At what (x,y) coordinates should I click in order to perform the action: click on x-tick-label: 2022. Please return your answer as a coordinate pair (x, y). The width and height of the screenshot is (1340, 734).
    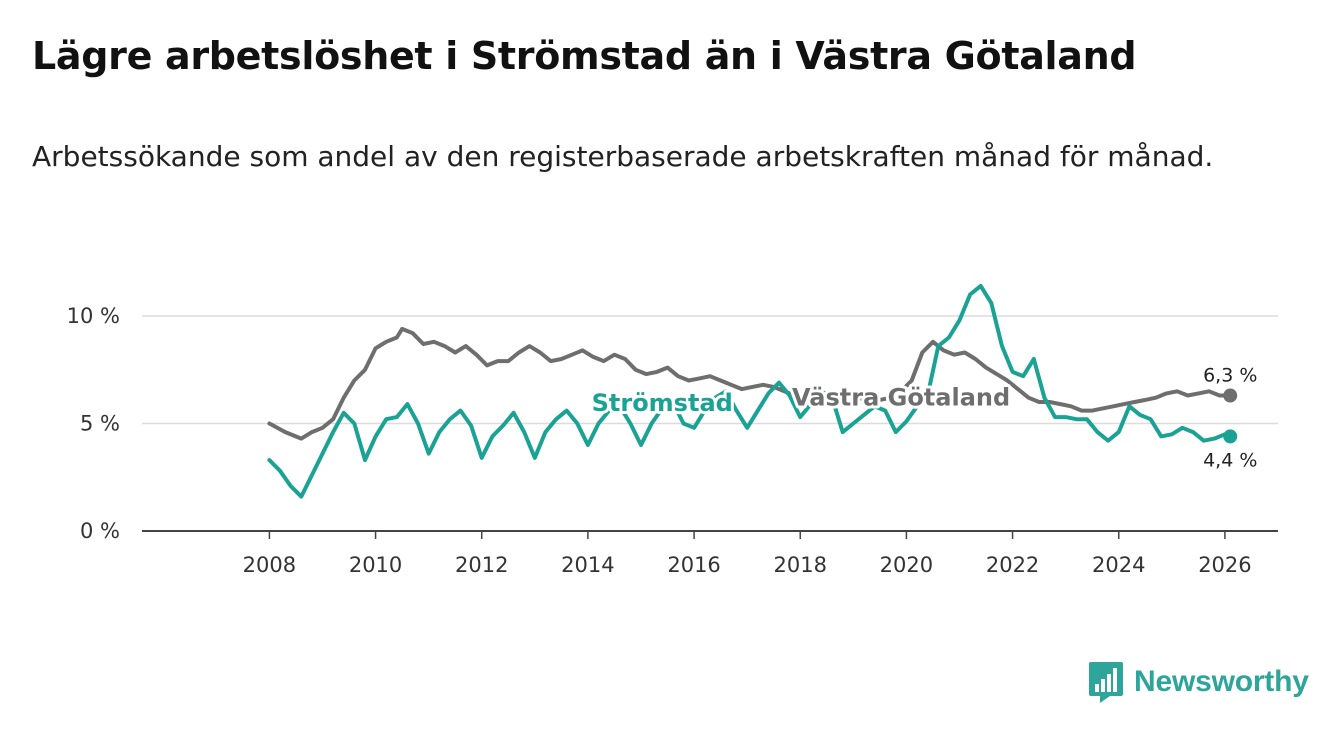
    Looking at the image, I should click on (1012, 565).